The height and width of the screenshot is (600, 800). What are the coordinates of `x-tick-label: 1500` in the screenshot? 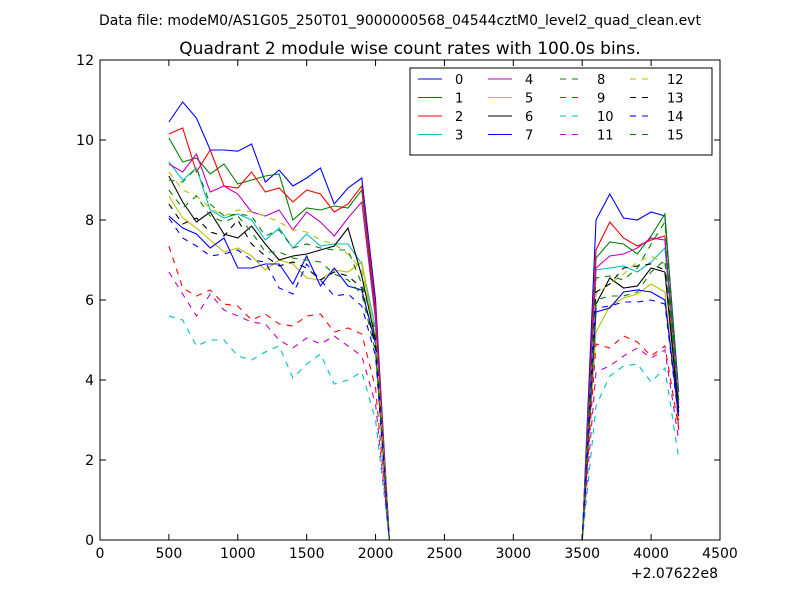 It's located at (307, 554).